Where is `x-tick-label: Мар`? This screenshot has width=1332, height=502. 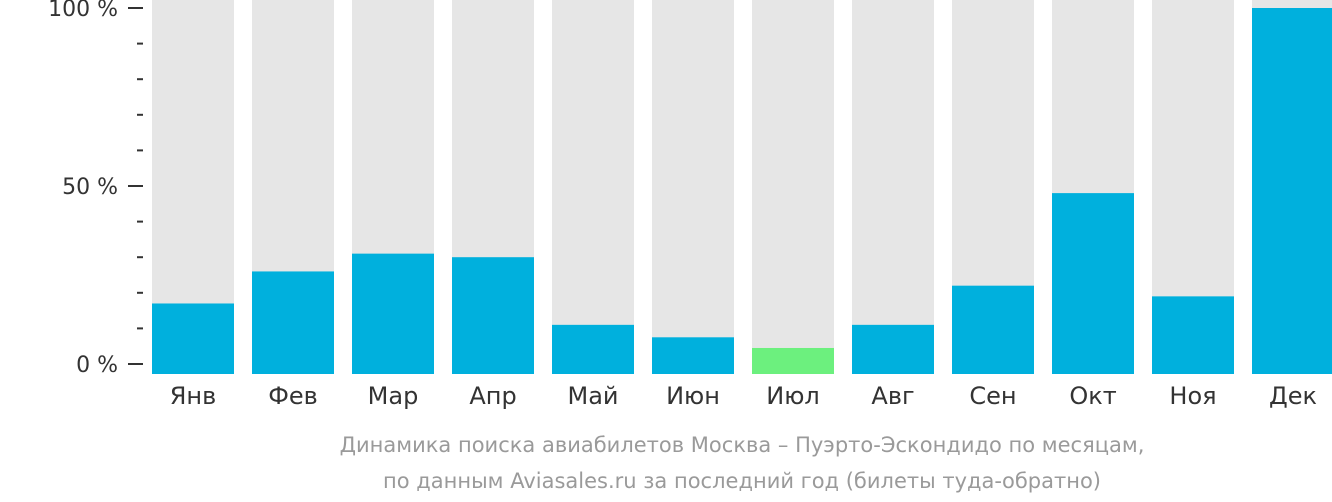 x-tick-label: Мар is located at coordinates (393, 396).